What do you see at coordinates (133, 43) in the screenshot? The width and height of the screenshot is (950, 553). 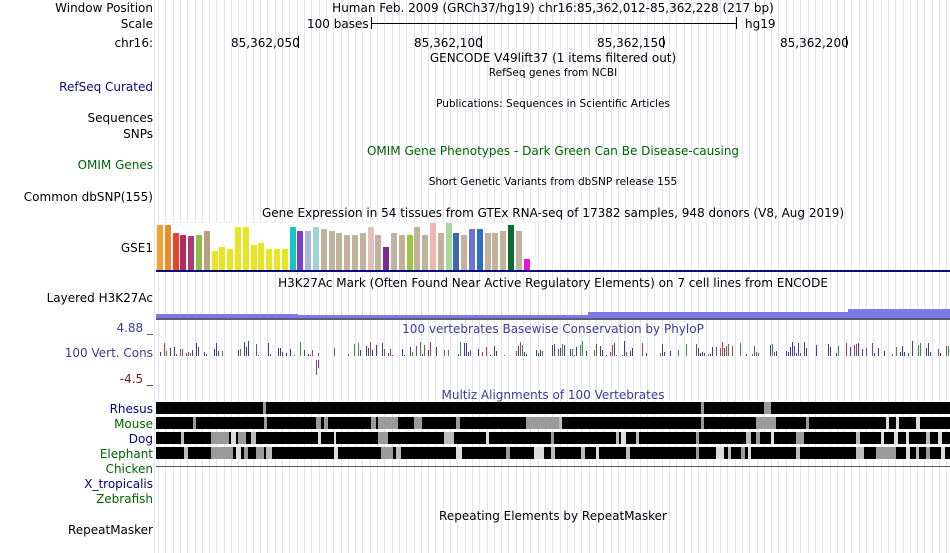 I see `chrom-label: chr16:` at bounding box center [133, 43].